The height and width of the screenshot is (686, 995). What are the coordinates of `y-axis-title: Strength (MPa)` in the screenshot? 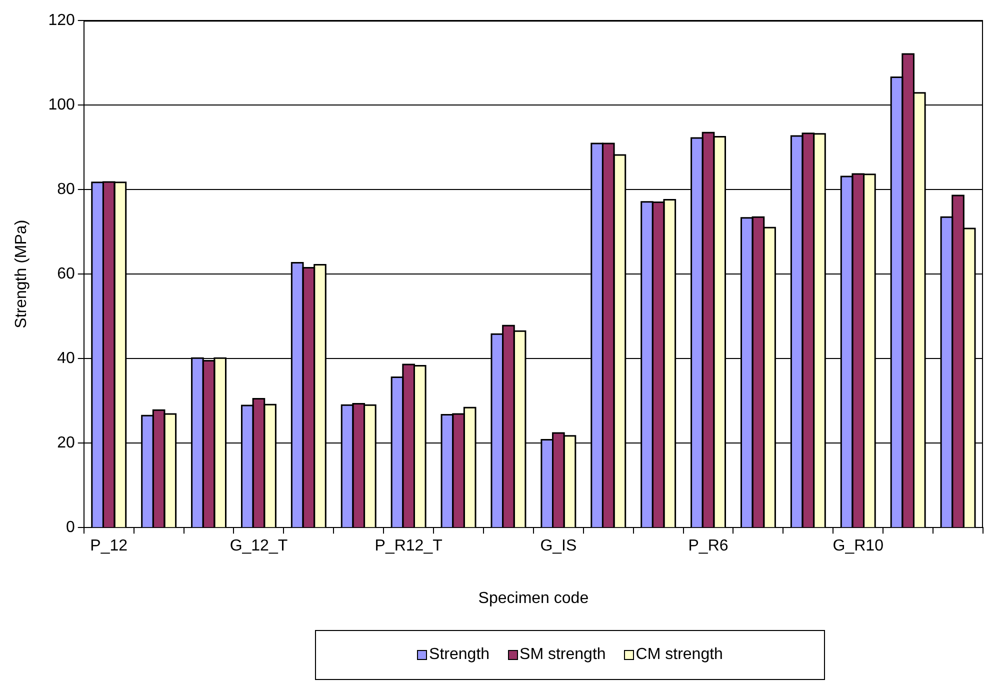 It's located at (21, 274).